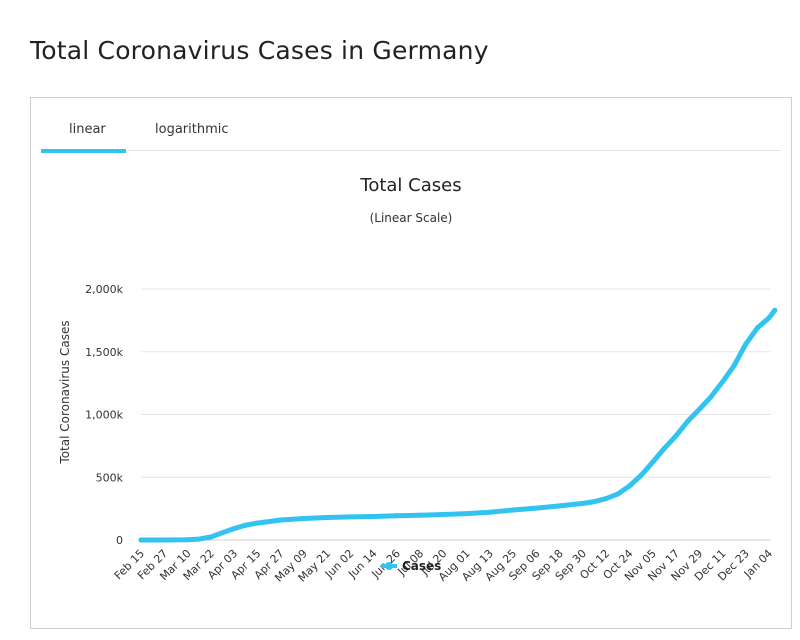 This screenshot has height=640, width=800. Describe the element at coordinates (104, 289) in the screenshot. I see `y-tick-label: 2,000k` at that location.